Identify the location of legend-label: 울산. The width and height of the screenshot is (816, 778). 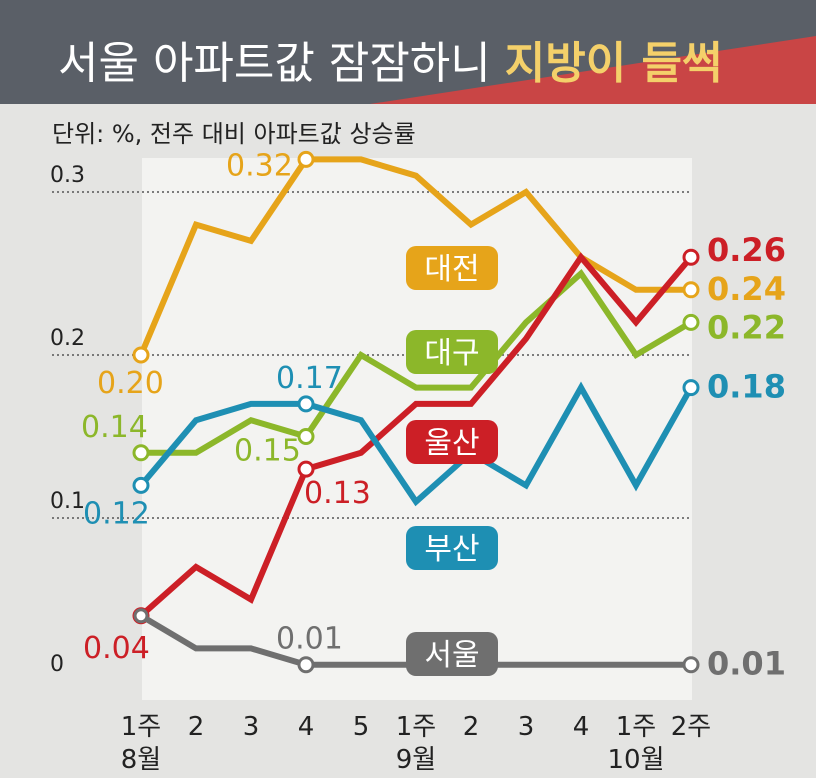
(451, 443).